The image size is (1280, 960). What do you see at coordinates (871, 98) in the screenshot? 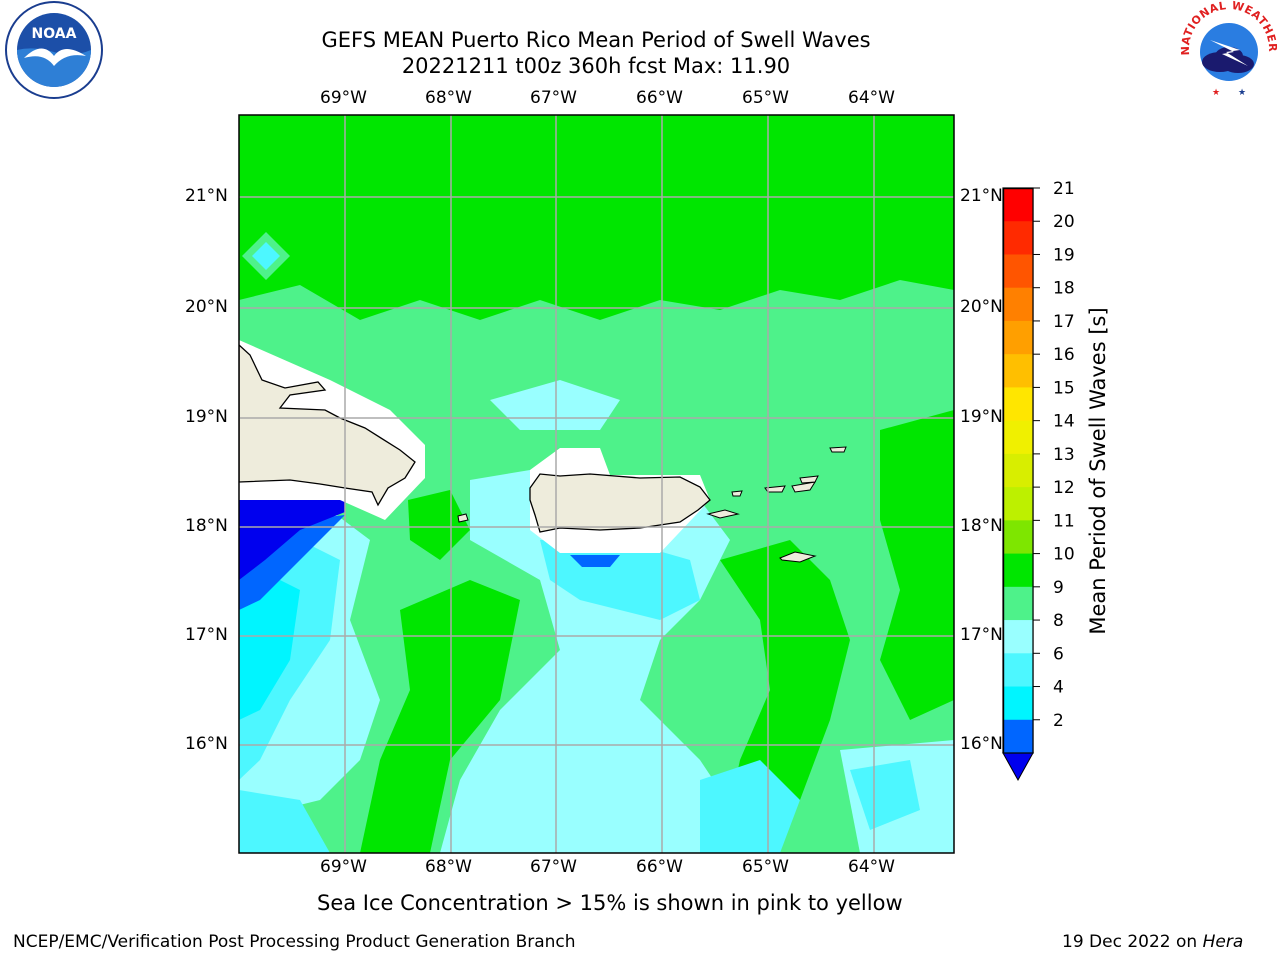
I see `lon-label-top: 64°W` at bounding box center [871, 98].